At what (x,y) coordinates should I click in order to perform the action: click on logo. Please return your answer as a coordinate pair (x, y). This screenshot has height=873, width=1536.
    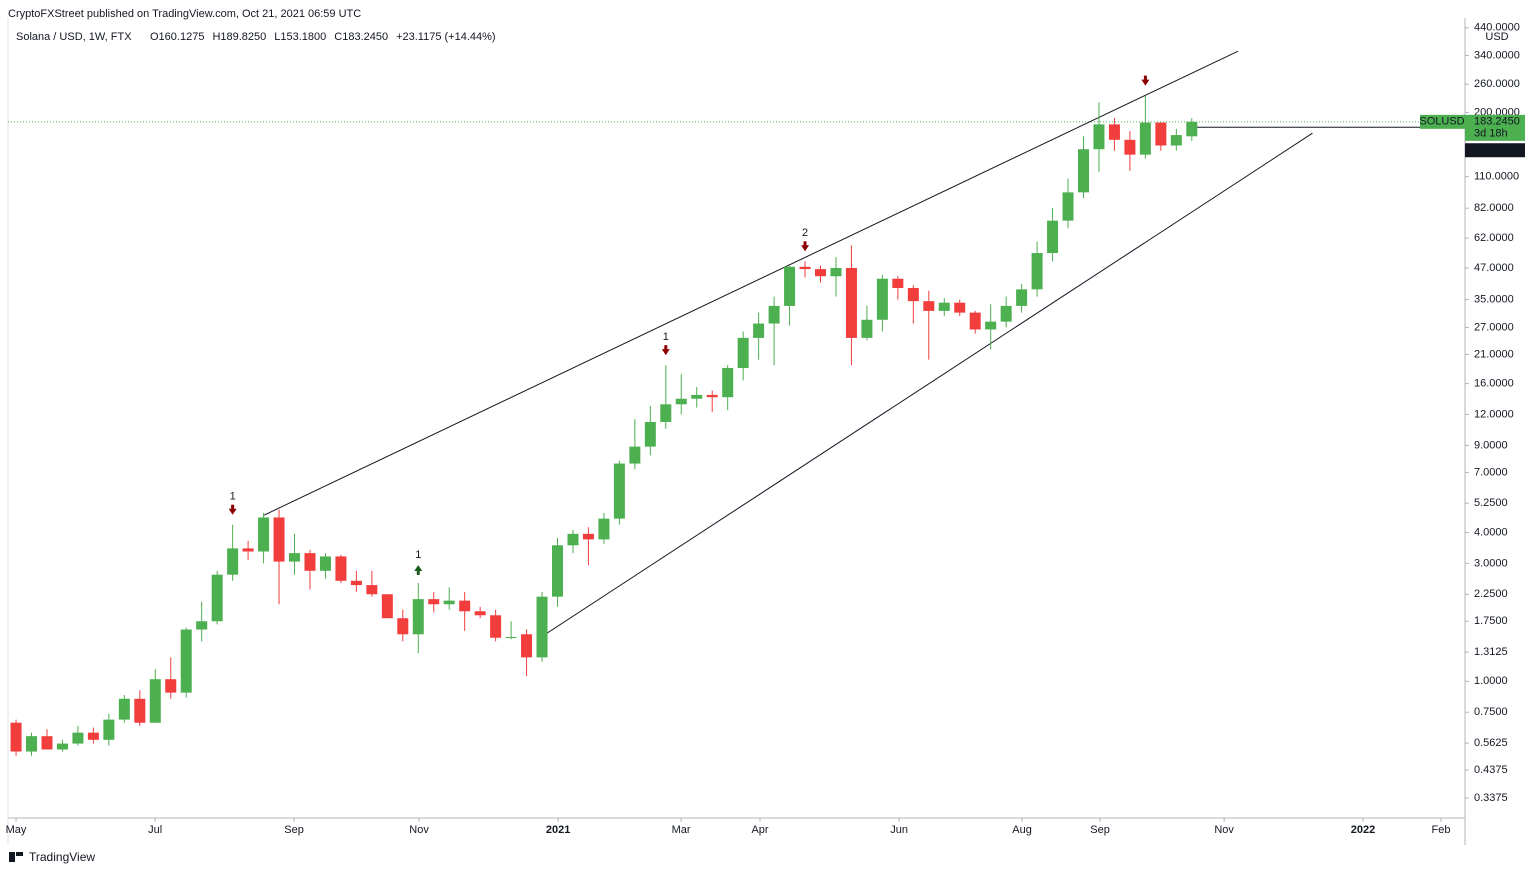
    Looking at the image, I should click on (19, 854).